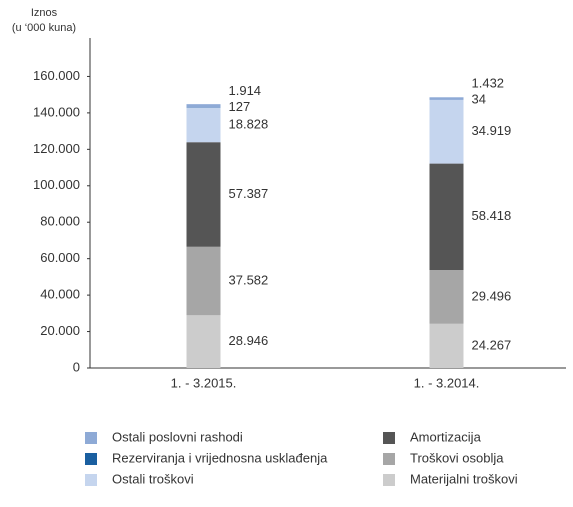 The image size is (573, 507). I want to click on y-axis-label: (u ‘000 kuna), so click(44, 28).